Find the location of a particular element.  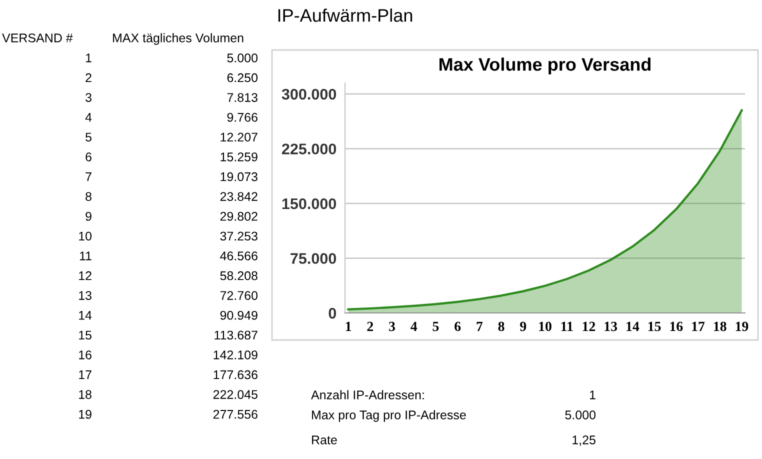

chart-subtitle: Max Volume pro Versand is located at coordinates (545, 66).